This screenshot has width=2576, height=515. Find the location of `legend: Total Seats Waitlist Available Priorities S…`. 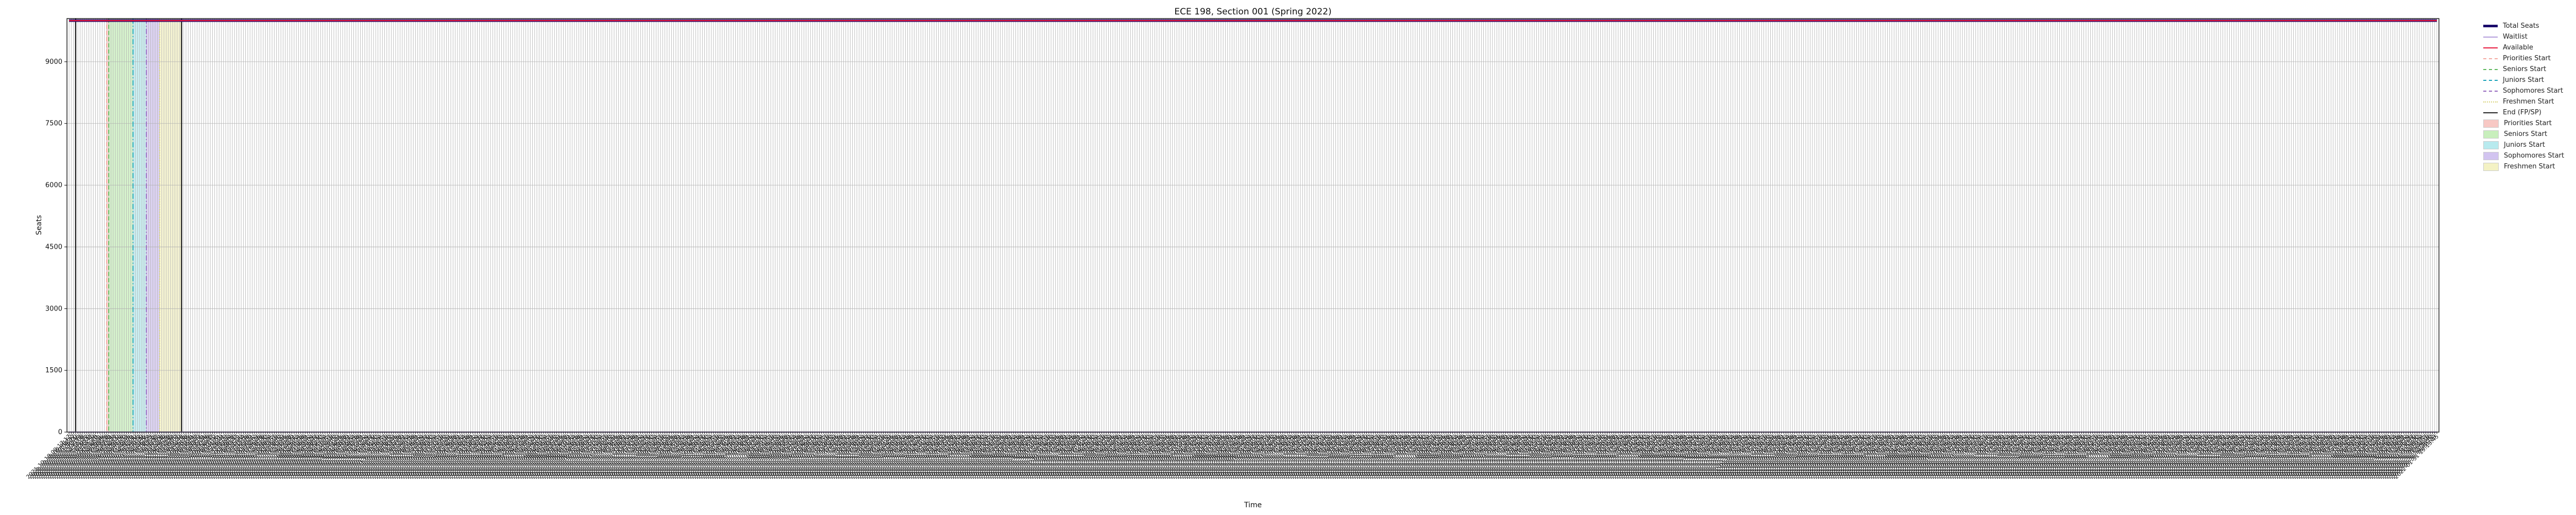

legend: Total Seats Waitlist Available Priorities S… is located at coordinates (2523, 96).